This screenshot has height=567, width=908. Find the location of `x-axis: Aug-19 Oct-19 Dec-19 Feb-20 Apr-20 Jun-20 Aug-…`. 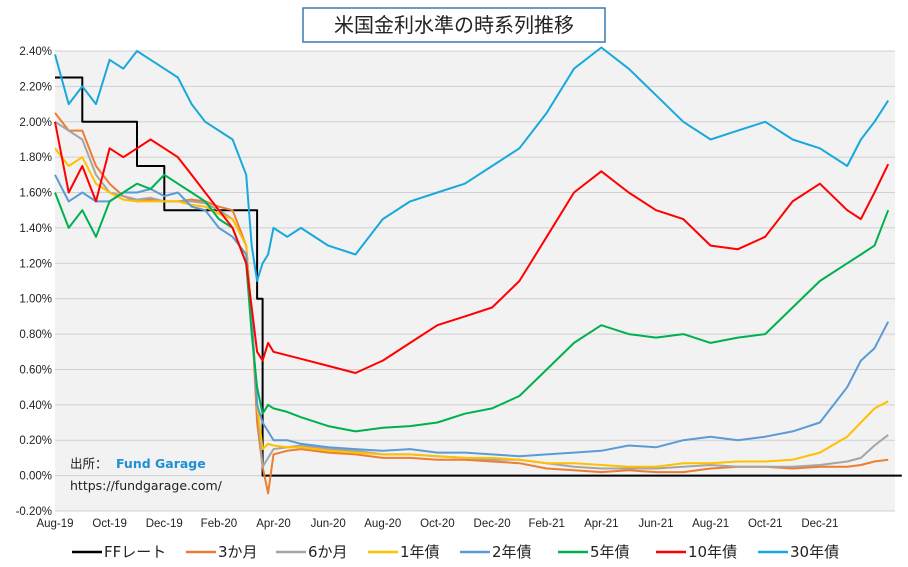

x-axis: Aug-19 Oct-19 Dec-19 Feb-20 Apr-20 Jun-20 Aug-… is located at coordinates (437, 524).